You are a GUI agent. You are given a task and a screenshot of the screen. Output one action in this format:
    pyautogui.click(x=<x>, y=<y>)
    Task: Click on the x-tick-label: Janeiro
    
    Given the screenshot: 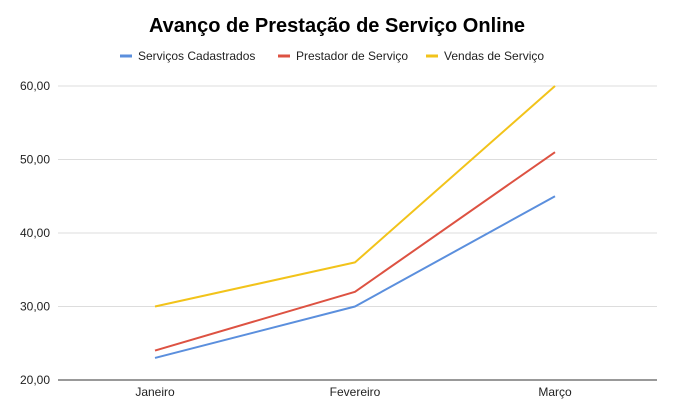 What is the action you would take?
    pyautogui.click(x=155, y=392)
    